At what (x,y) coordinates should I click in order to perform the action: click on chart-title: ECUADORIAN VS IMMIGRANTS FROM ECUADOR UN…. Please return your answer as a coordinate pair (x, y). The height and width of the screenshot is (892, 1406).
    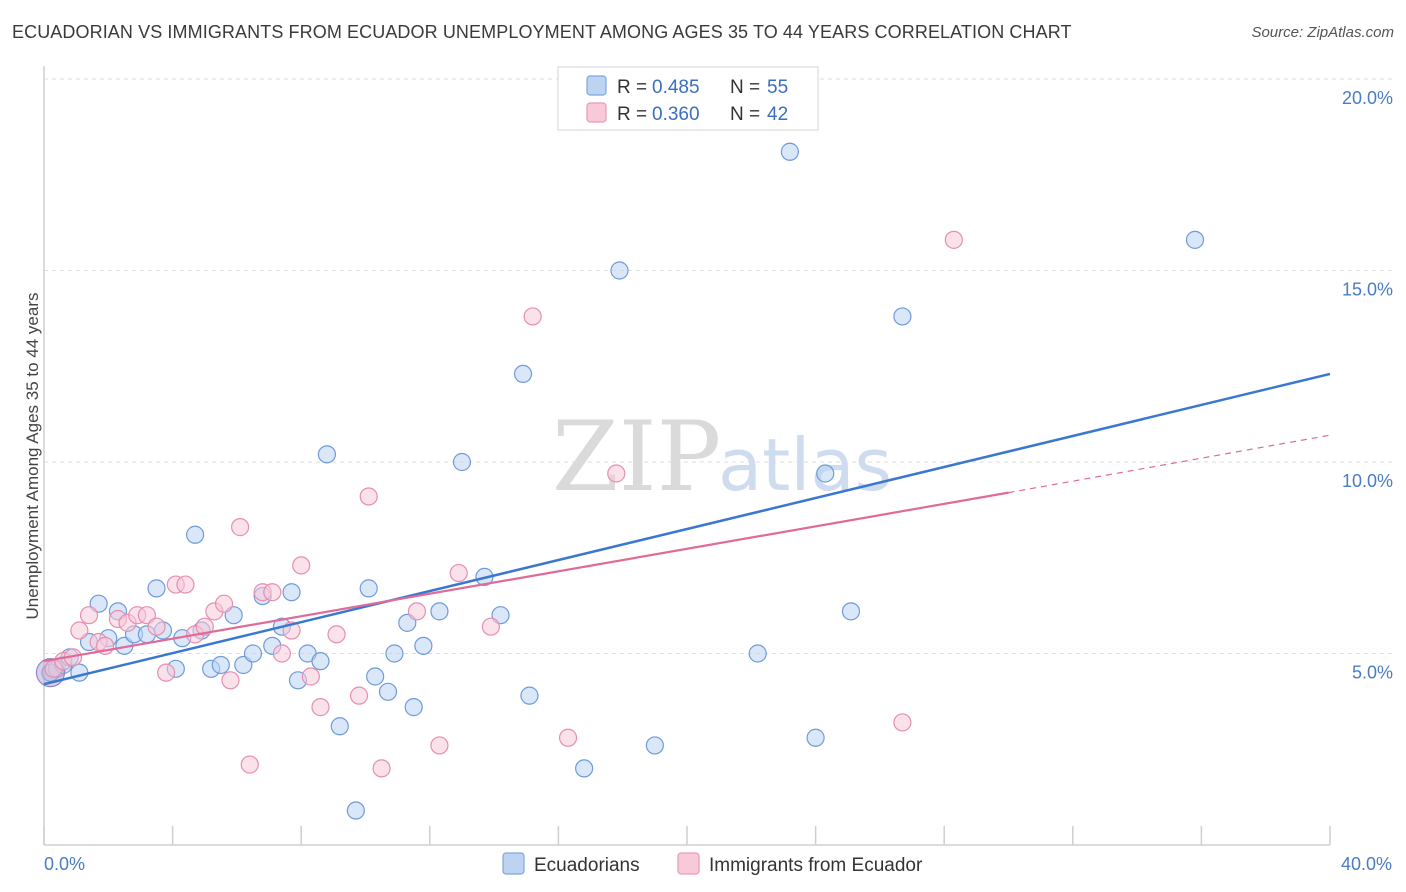
    Looking at the image, I should click on (542, 32).